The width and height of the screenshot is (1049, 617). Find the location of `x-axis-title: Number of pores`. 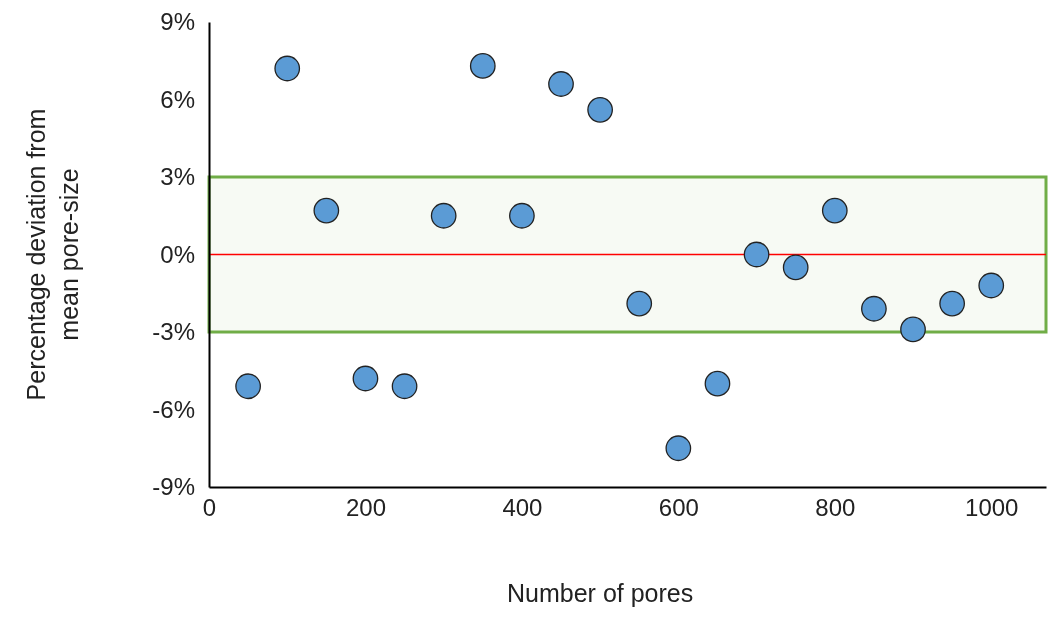

x-axis-title: Number of pores is located at coordinates (600, 593).